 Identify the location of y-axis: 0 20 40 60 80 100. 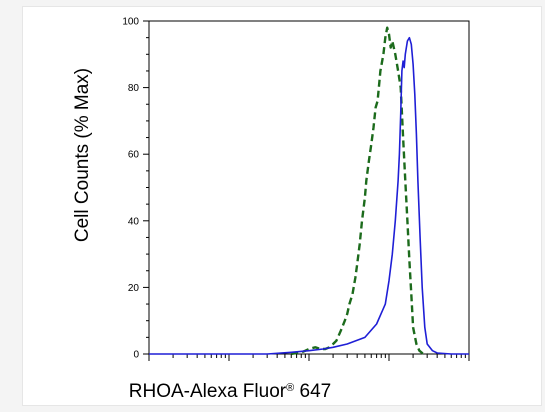
(135, 189).